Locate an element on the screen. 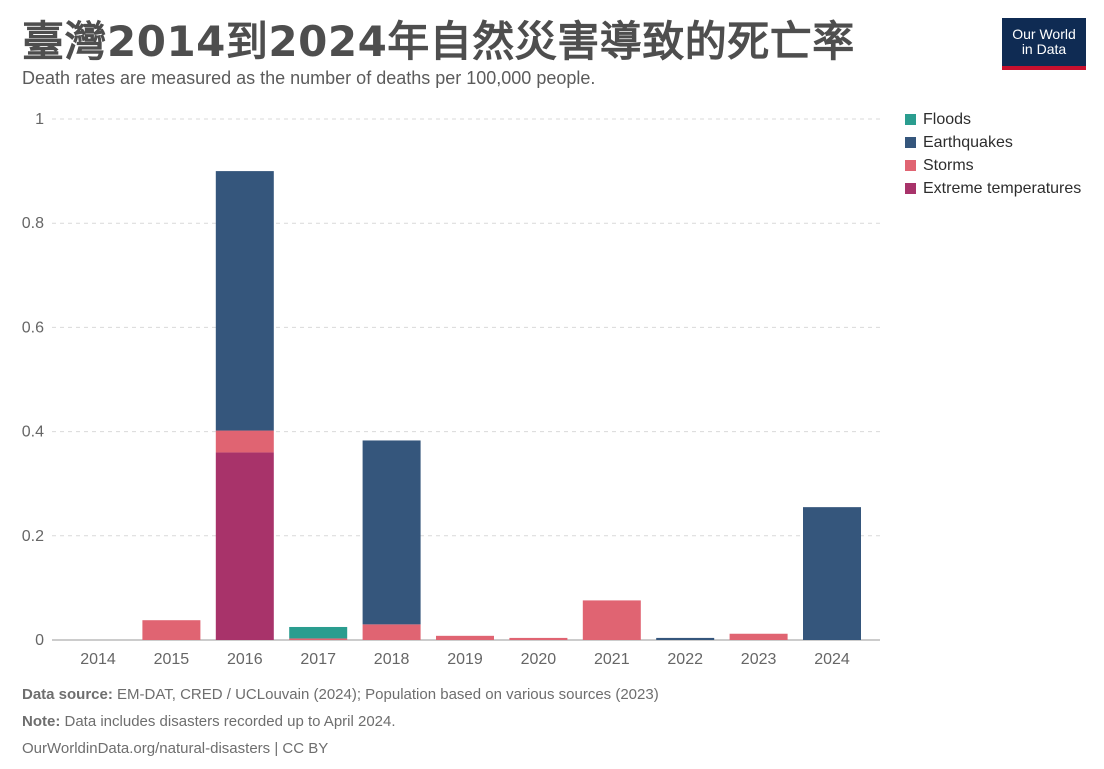  x-tick-label: 2019 is located at coordinates (465, 659).